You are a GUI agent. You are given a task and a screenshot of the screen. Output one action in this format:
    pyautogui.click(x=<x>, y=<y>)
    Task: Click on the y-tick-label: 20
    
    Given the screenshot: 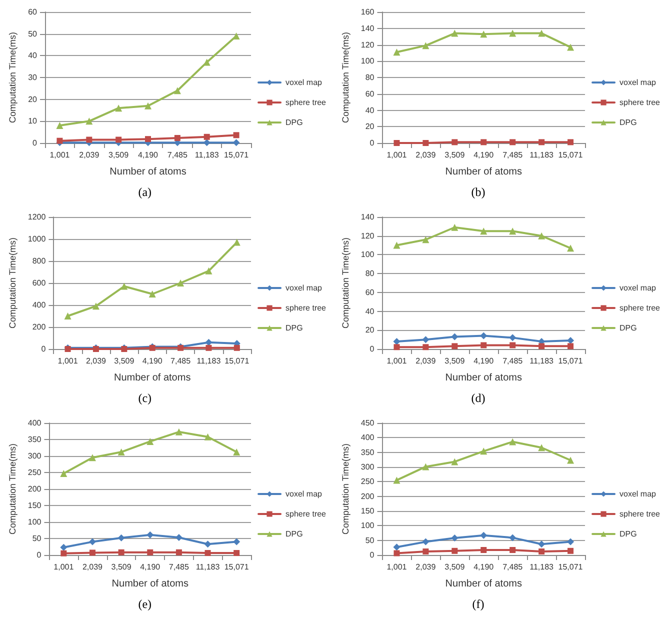 What is the action you would take?
    pyautogui.click(x=370, y=330)
    